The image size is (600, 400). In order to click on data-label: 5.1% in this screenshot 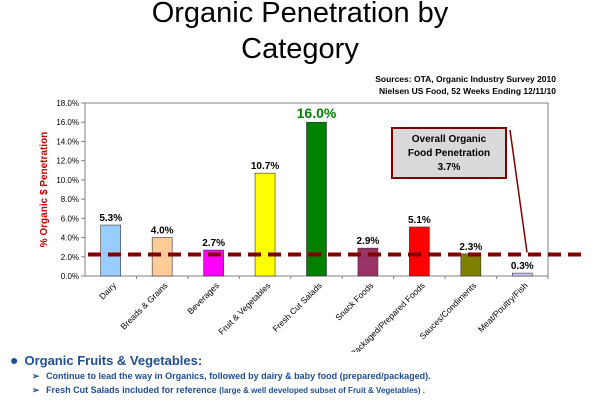, I will do `click(419, 220)`.